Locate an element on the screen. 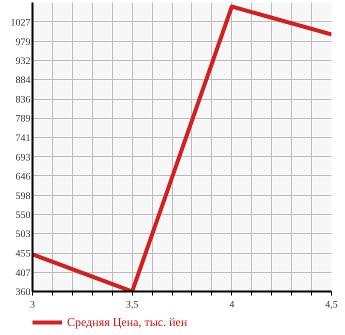 The height and width of the screenshot is (335, 345). y-tick-label: 741 is located at coordinates (23, 138).